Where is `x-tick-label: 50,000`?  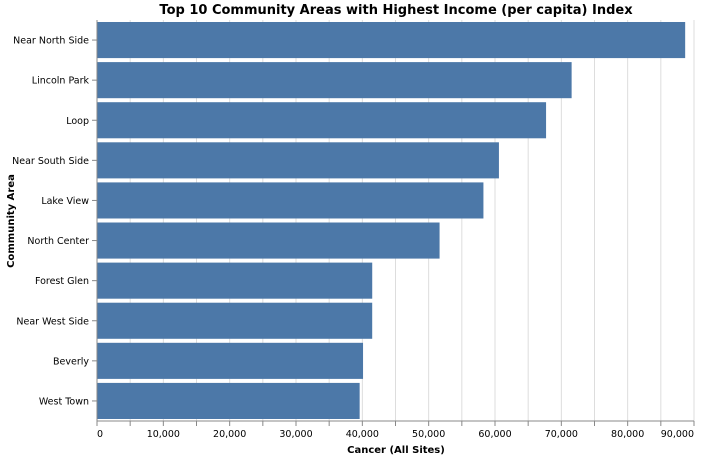
x-tick-label: 50,000 is located at coordinates (428, 434).